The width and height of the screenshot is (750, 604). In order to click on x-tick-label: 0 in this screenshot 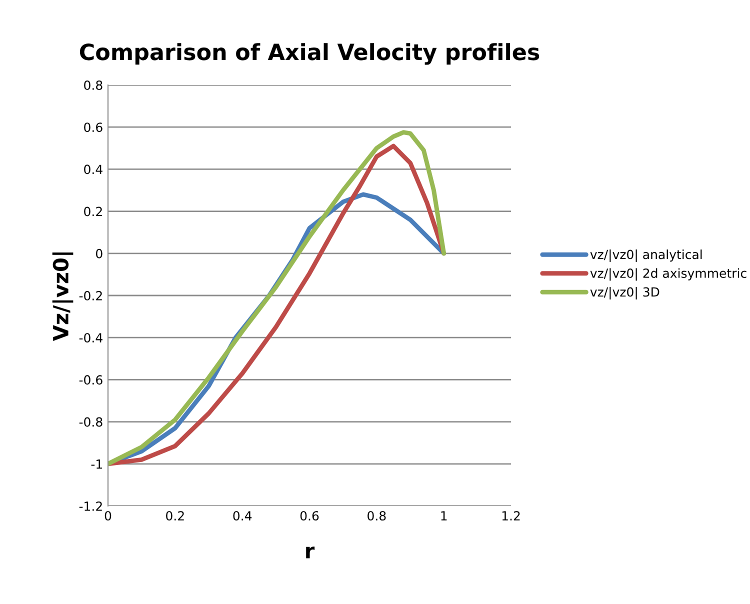, I will do `click(108, 516)`.